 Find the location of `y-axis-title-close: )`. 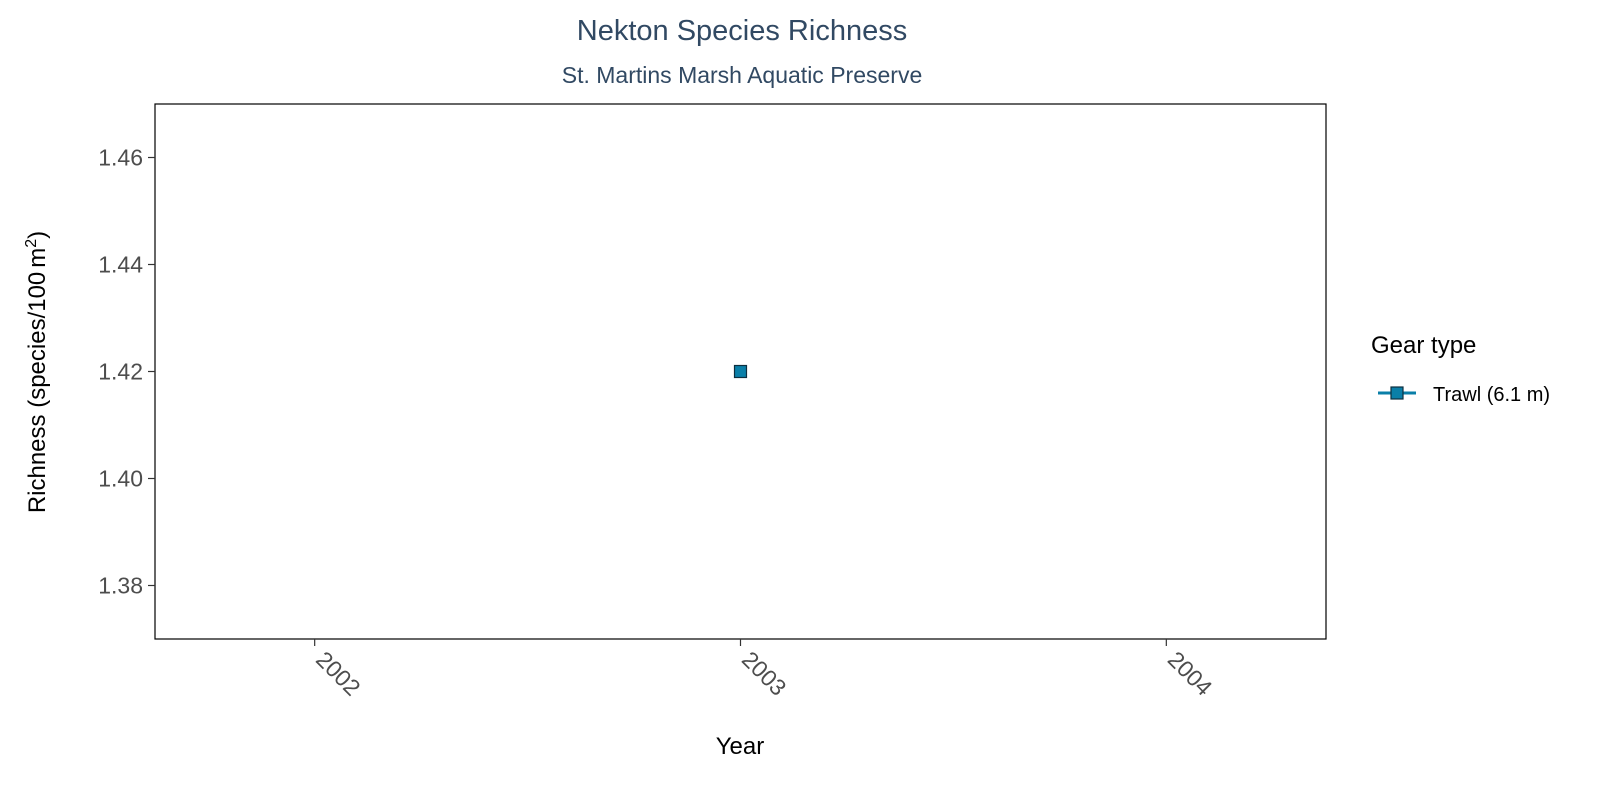

y-axis-title-close: ) is located at coordinates (37, 235).